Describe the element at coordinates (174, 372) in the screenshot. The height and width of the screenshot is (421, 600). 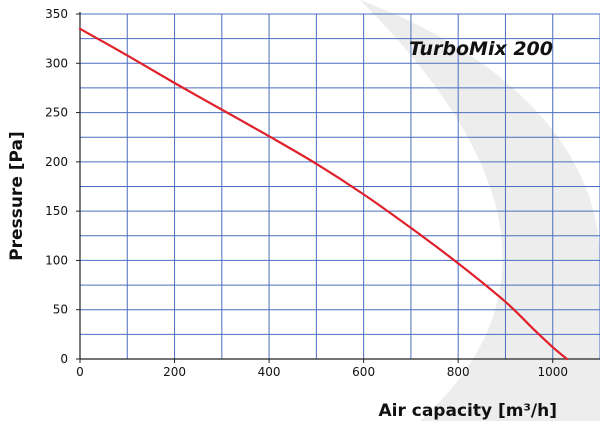
I see `x-tick-label: 200` at that location.